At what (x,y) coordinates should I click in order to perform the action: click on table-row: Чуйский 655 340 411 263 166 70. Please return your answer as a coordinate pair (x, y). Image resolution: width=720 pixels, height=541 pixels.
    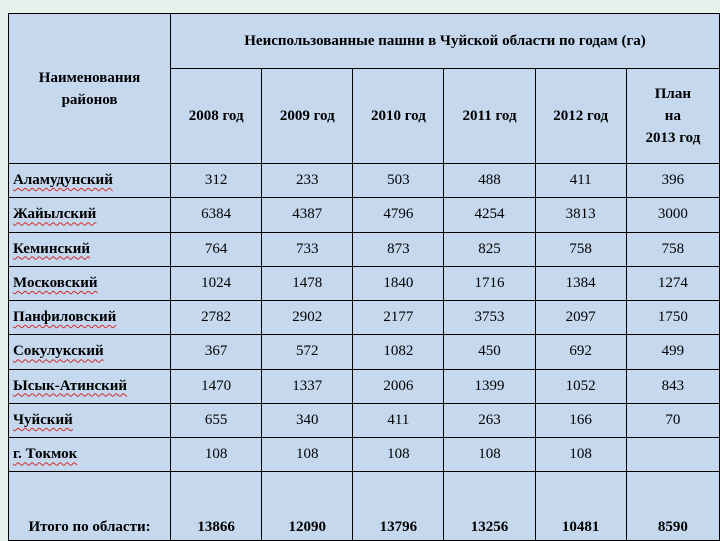
    Looking at the image, I should click on (363, 420).